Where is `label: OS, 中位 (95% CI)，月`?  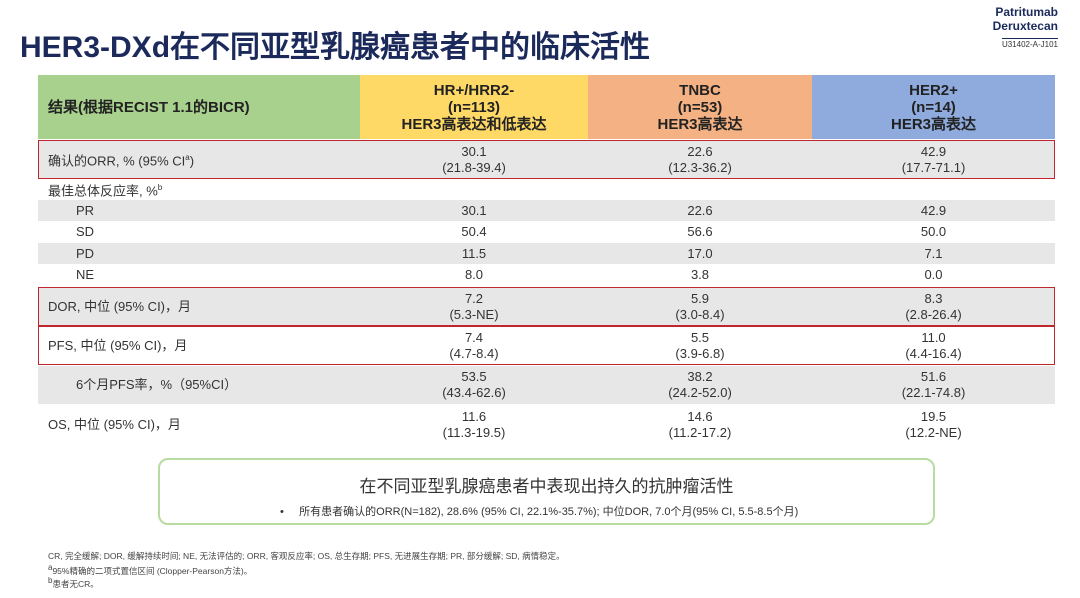
label: OS, 中位 (95% CI)，月 is located at coordinates (114, 424).